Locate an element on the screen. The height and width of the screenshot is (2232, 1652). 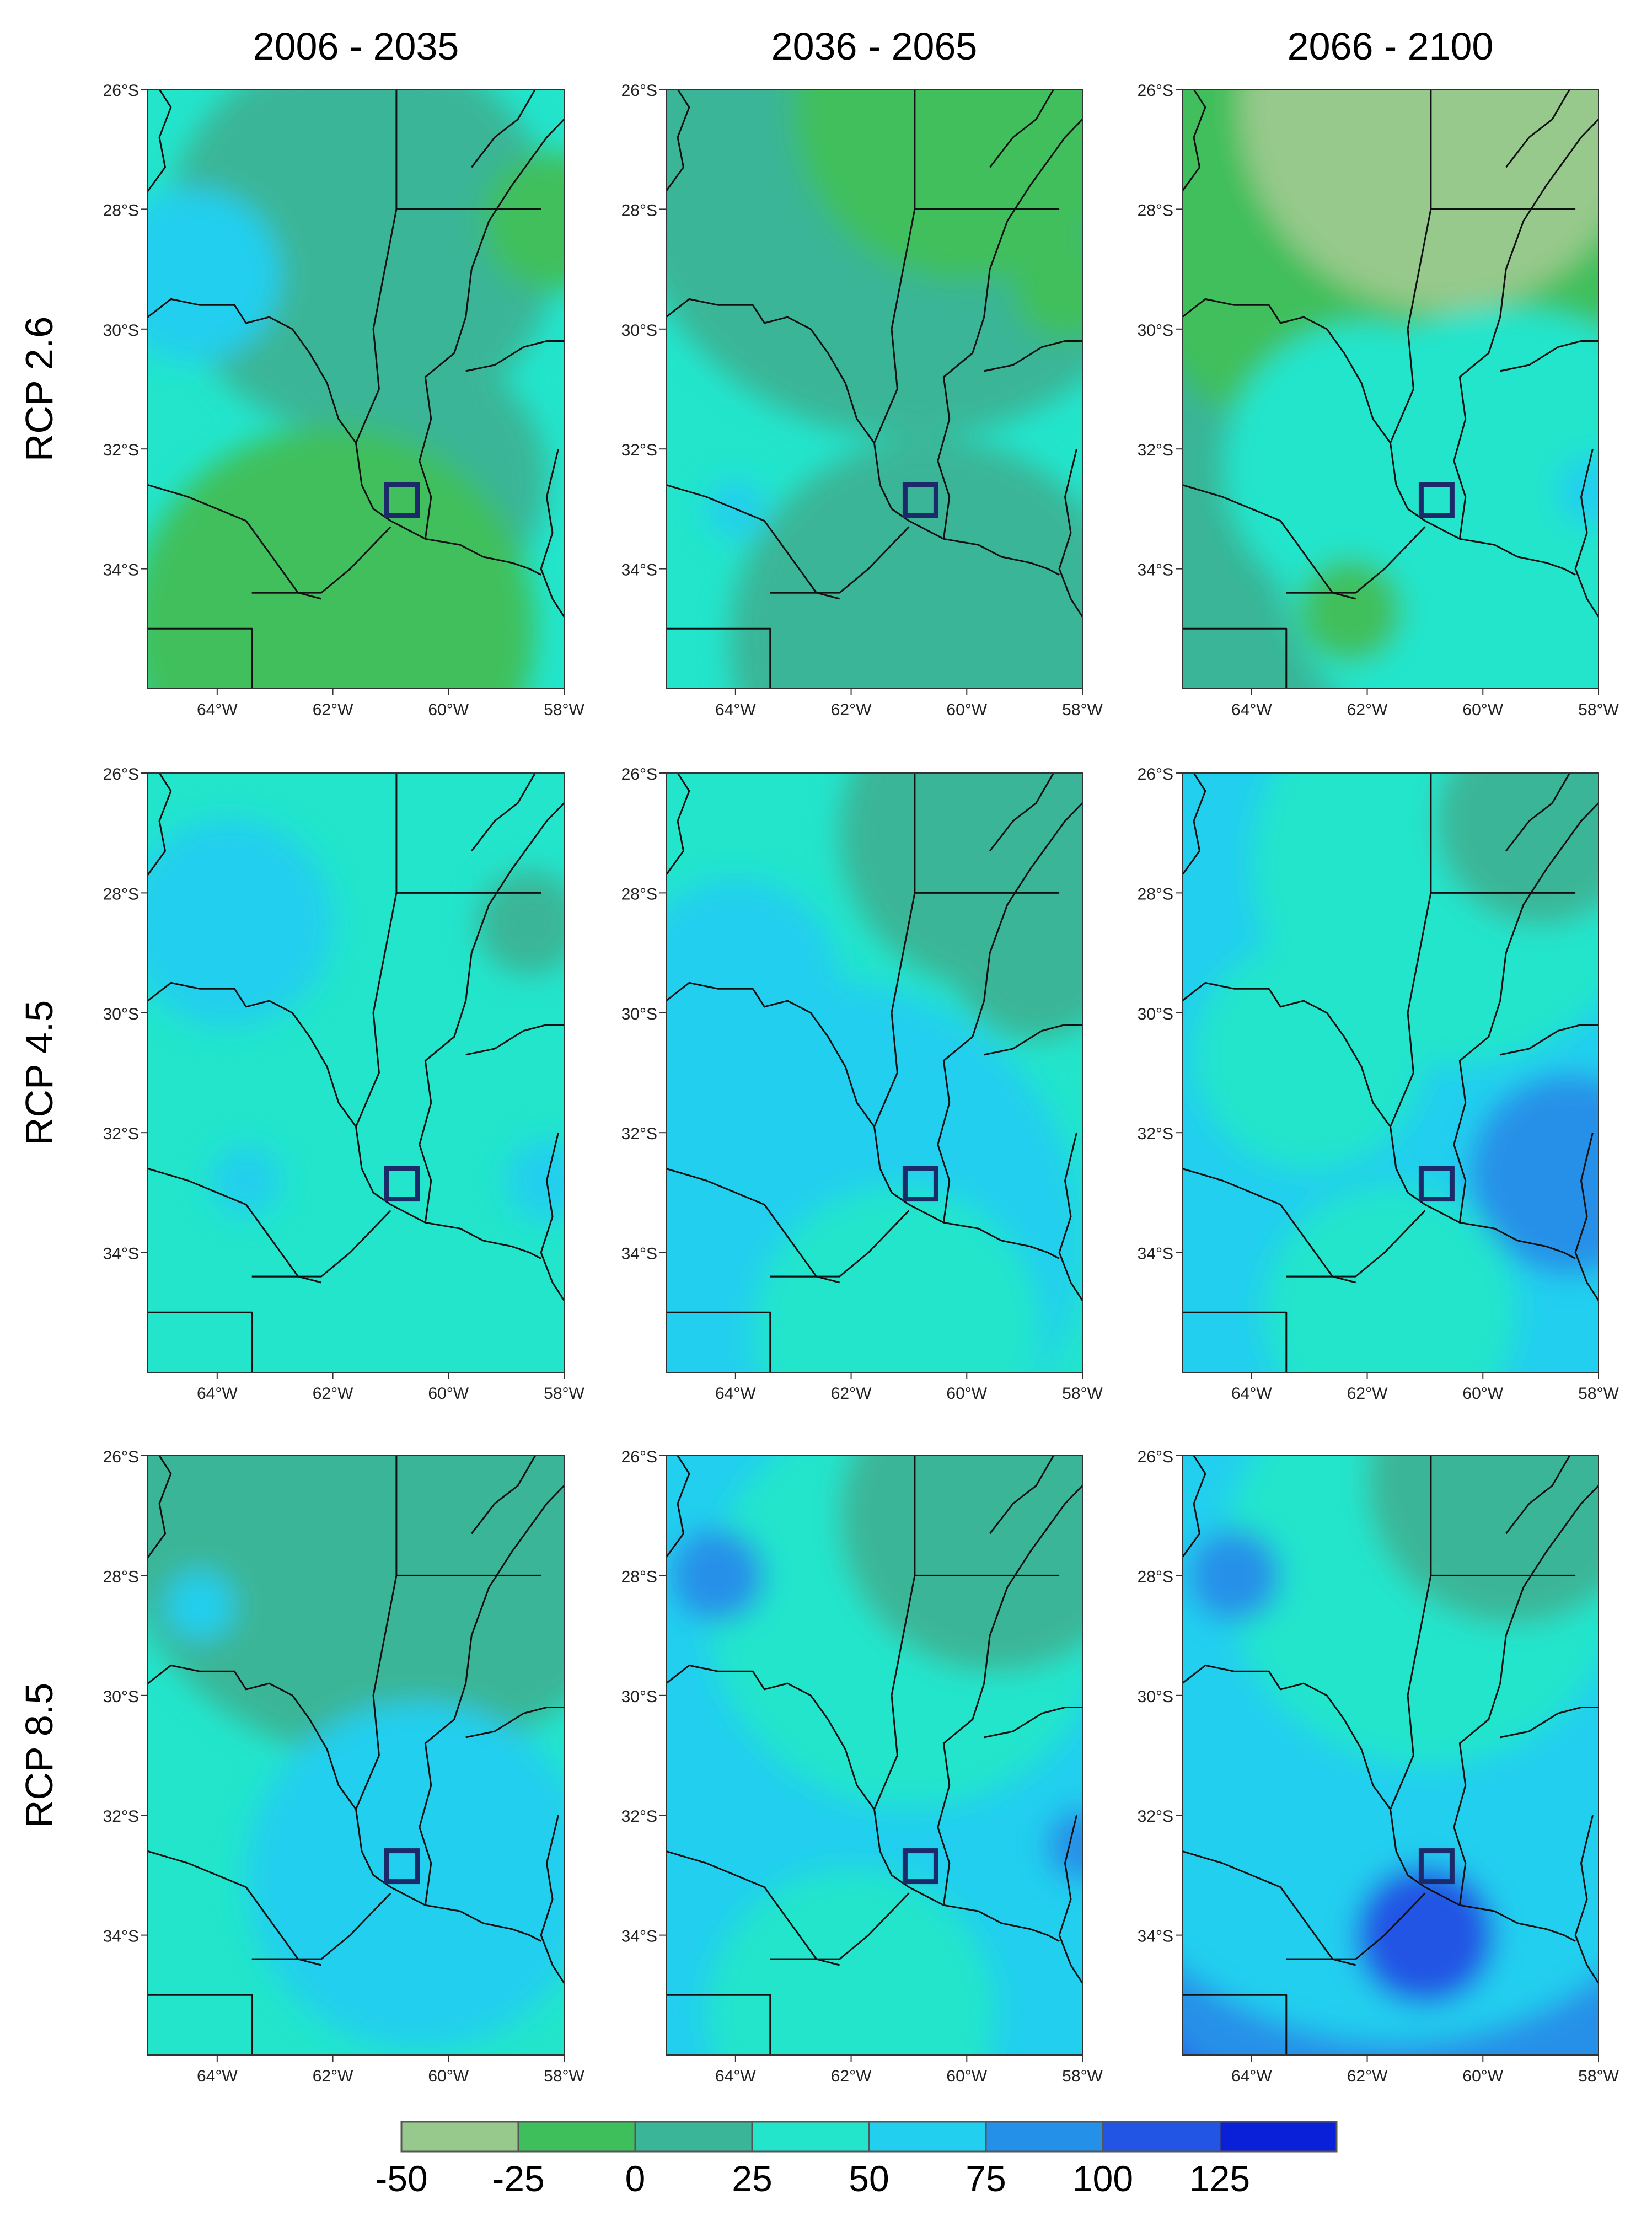
column-title: 2006 - 2035 is located at coordinates (356, 46).